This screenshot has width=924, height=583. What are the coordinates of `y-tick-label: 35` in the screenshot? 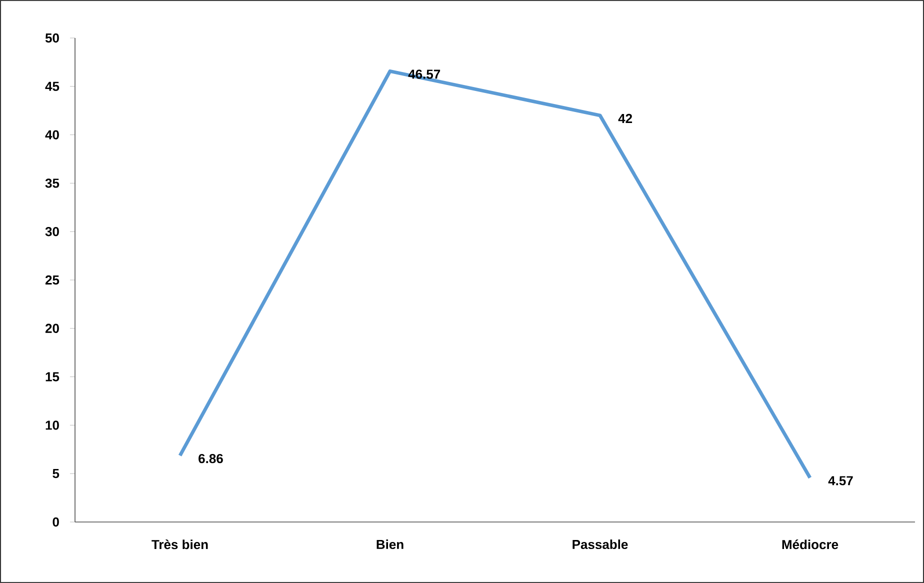 It's located at (52, 183).